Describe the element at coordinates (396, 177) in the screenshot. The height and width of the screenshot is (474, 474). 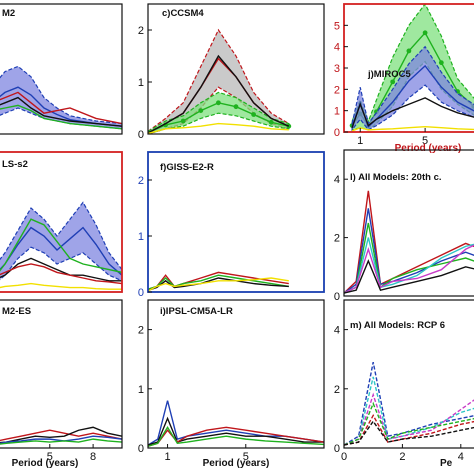
I see `panel-l-label: l) All Models: 20th c.` at that location.